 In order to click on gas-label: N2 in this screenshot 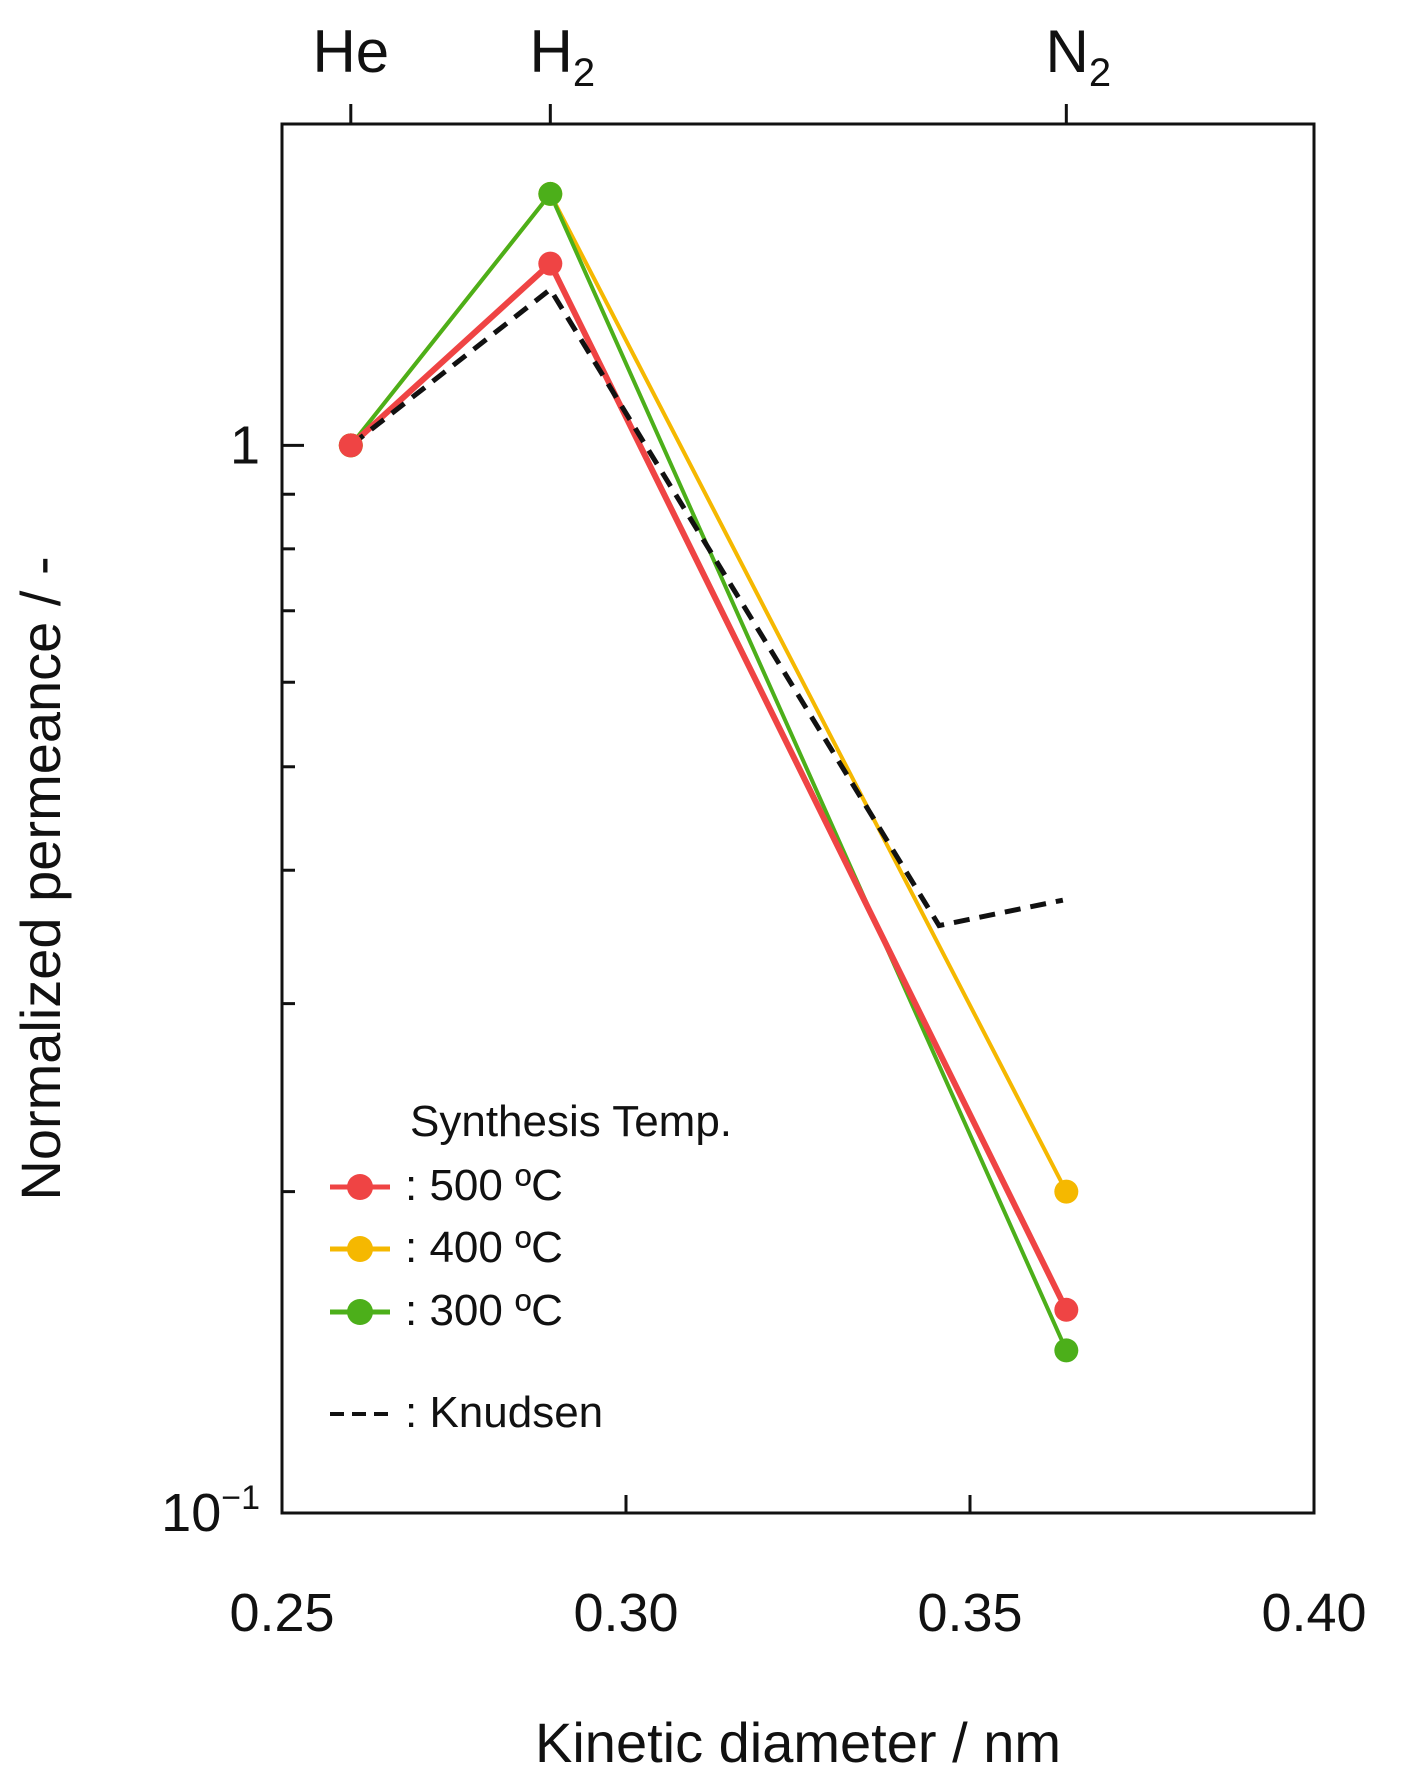, I will do `click(1079, 56)`.